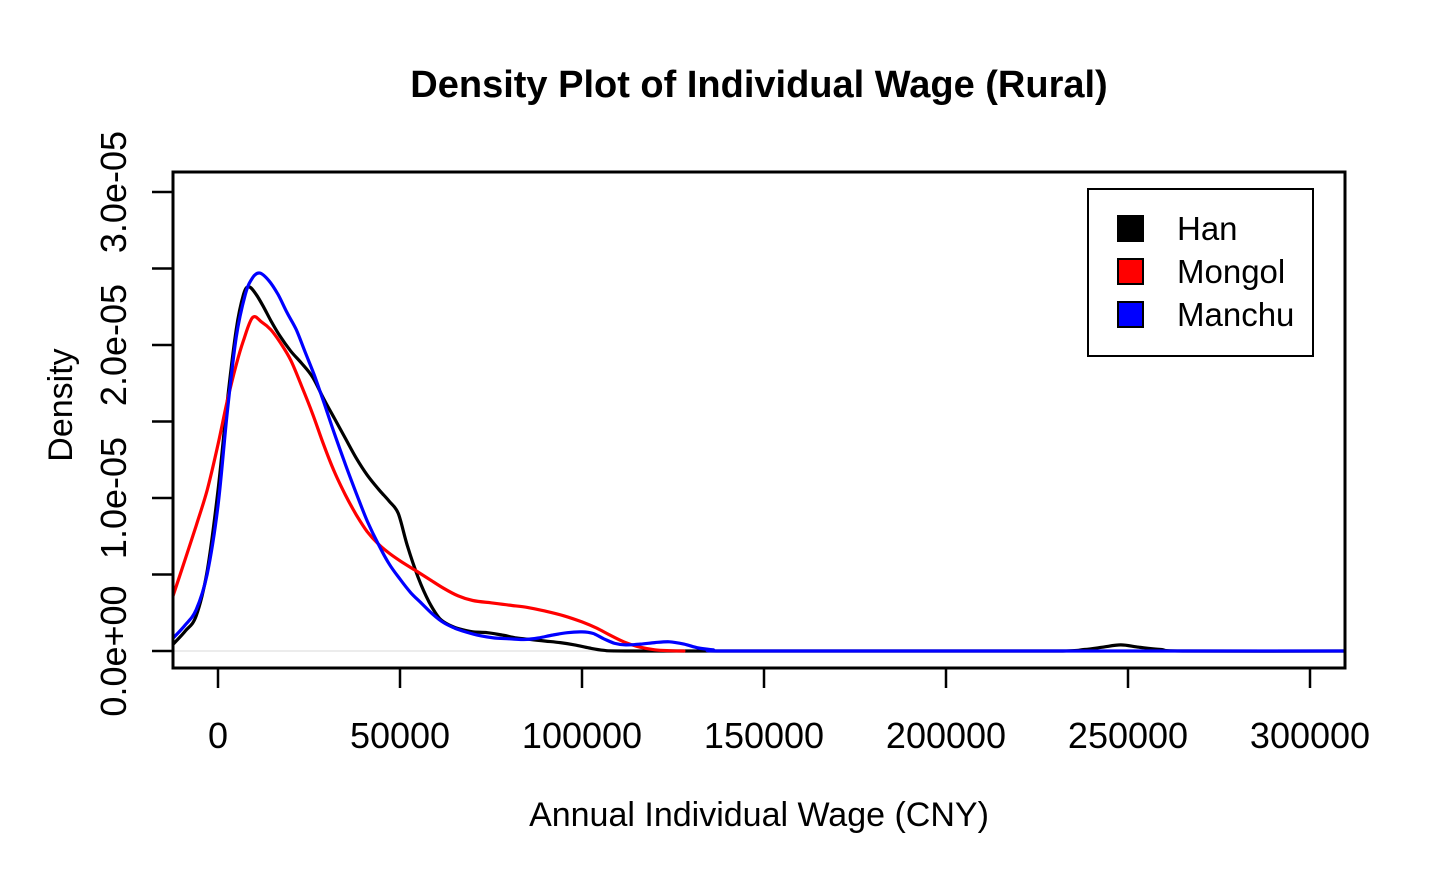 The image size is (1434, 886). What do you see at coordinates (1236, 314) in the screenshot?
I see `legend-label-manchu: Manchu` at bounding box center [1236, 314].